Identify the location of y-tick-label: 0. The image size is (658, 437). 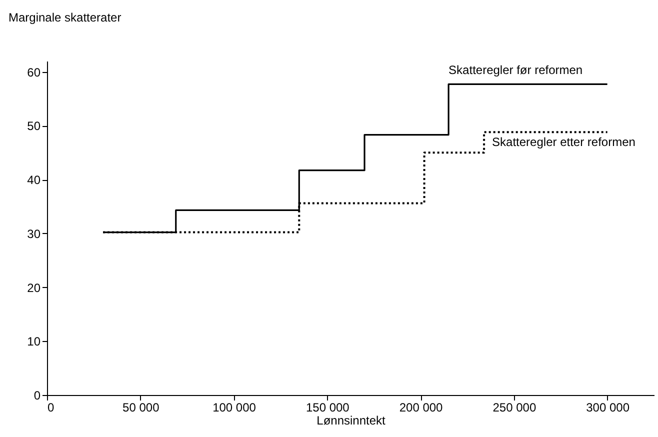
(37, 395).